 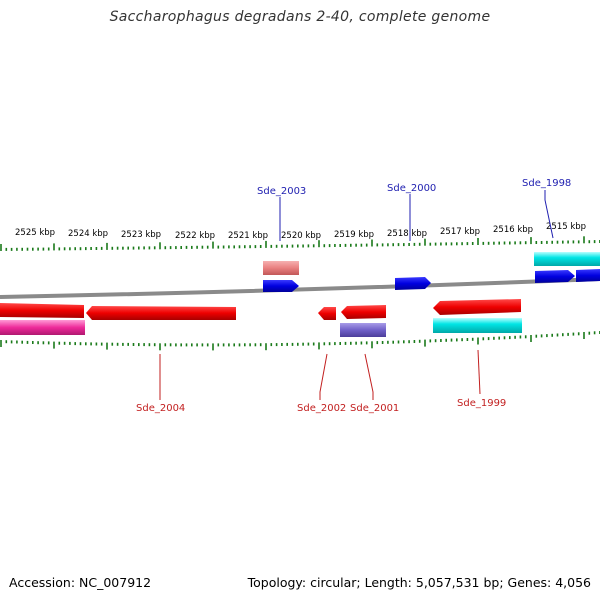 I want to click on leader-sde-1998, so click(x=549, y=214).